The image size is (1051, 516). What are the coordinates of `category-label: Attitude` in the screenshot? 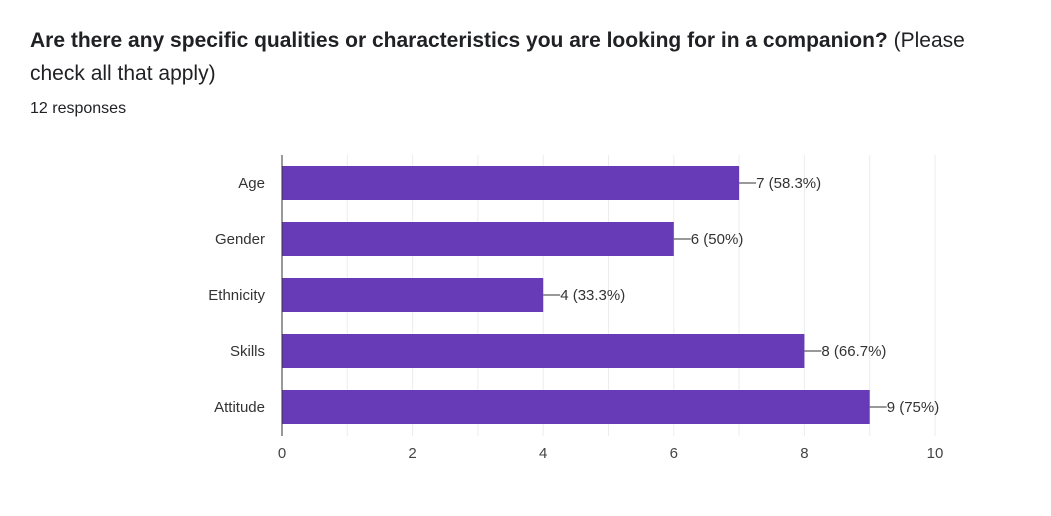 It's located at (239, 407).